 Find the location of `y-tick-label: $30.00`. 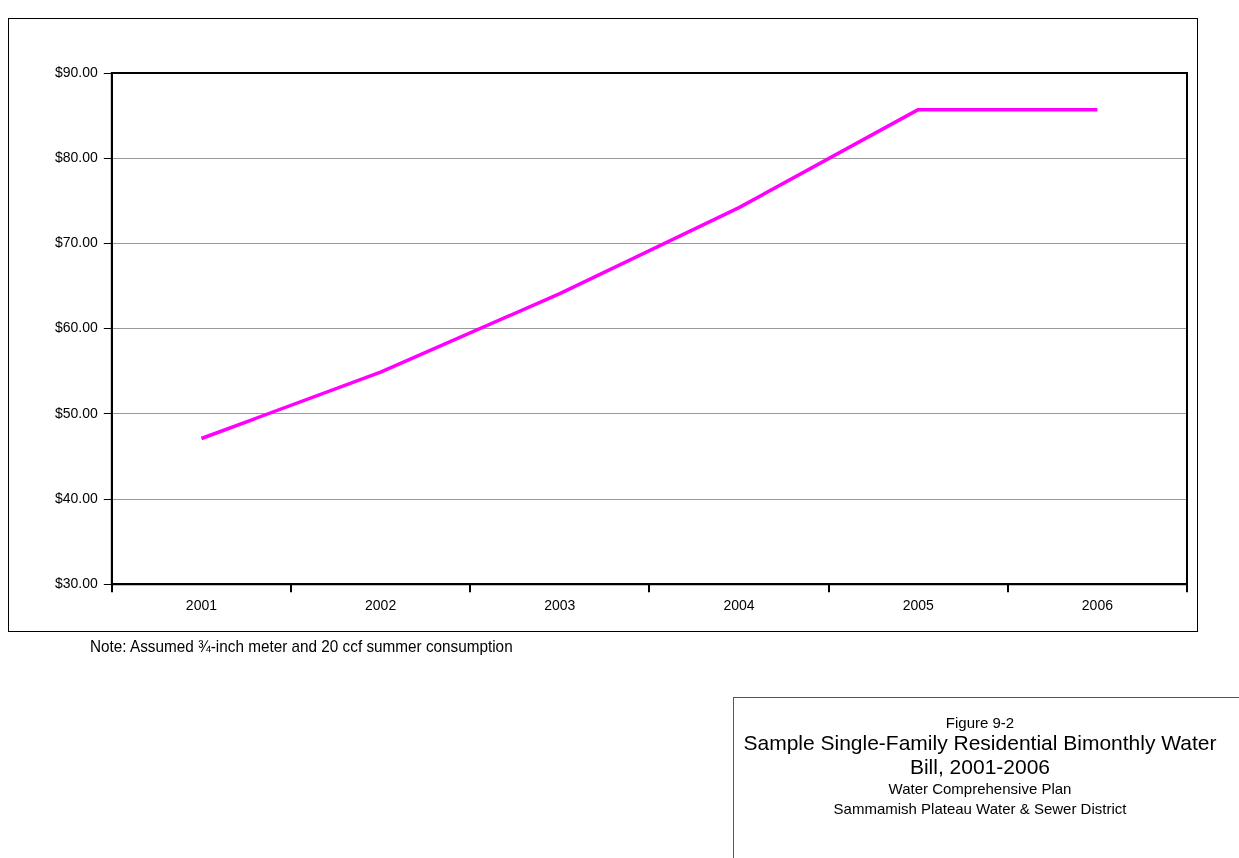

y-tick-label: $30.00 is located at coordinates (76, 583).